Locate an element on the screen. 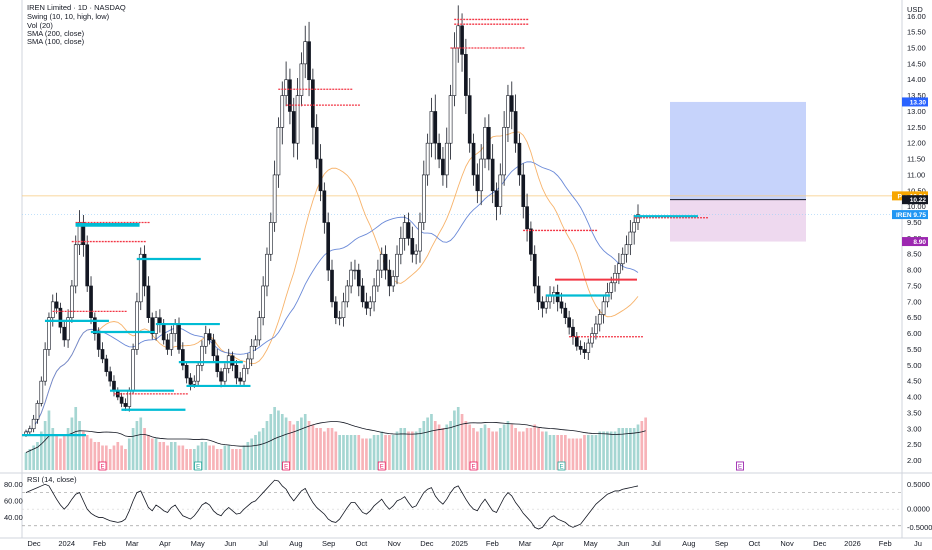 The image size is (932, 550). y-tick-label: 10.50 is located at coordinates (916, 190).